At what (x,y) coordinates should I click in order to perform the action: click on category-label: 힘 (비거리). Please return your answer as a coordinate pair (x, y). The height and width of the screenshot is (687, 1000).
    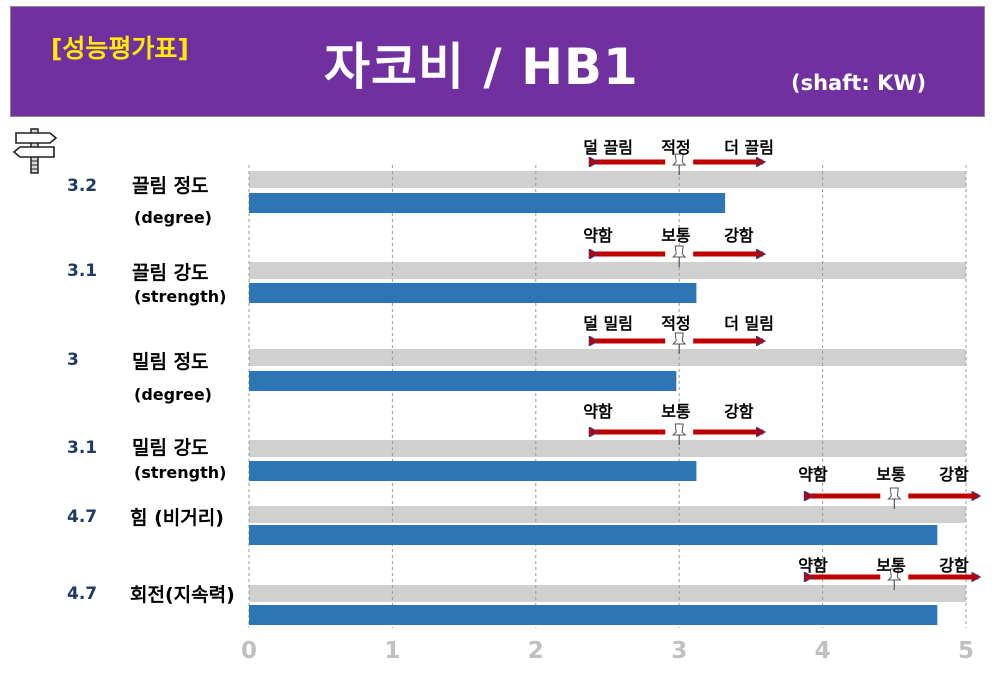
    Looking at the image, I should click on (177, 518).